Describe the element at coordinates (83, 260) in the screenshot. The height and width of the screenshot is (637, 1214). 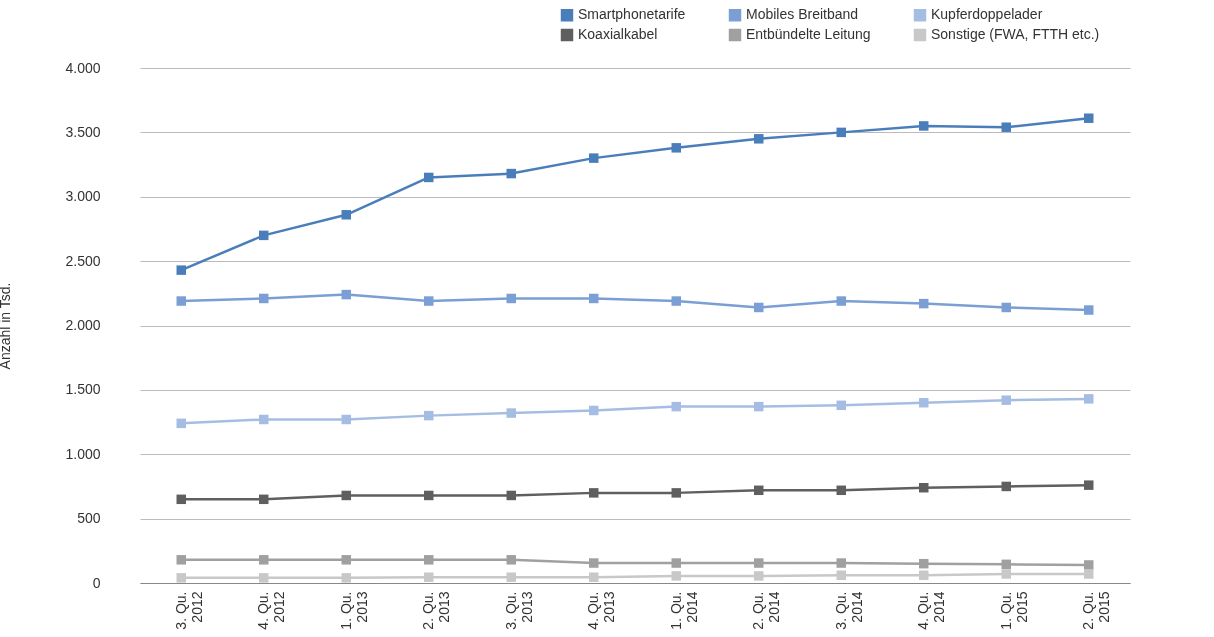
I see `y-tick-label: 2.500` at that location.